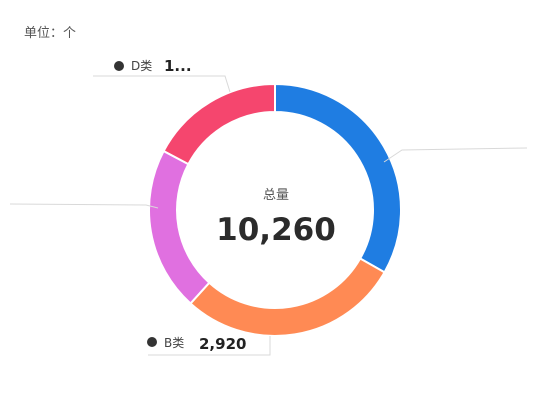 Image resolution: width=550 pixels, height=420 pixels. I want to click on unit-label: 单位：个, so click(50, 33).